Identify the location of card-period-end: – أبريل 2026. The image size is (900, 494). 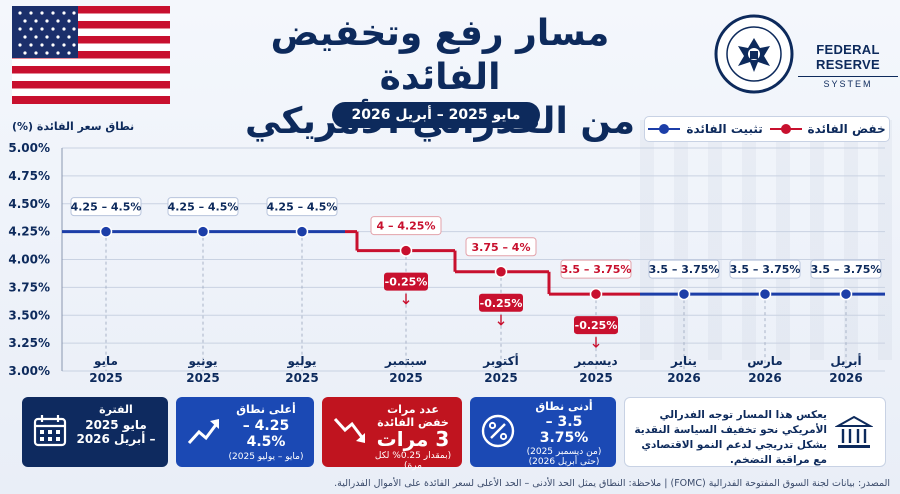
(116, 439).